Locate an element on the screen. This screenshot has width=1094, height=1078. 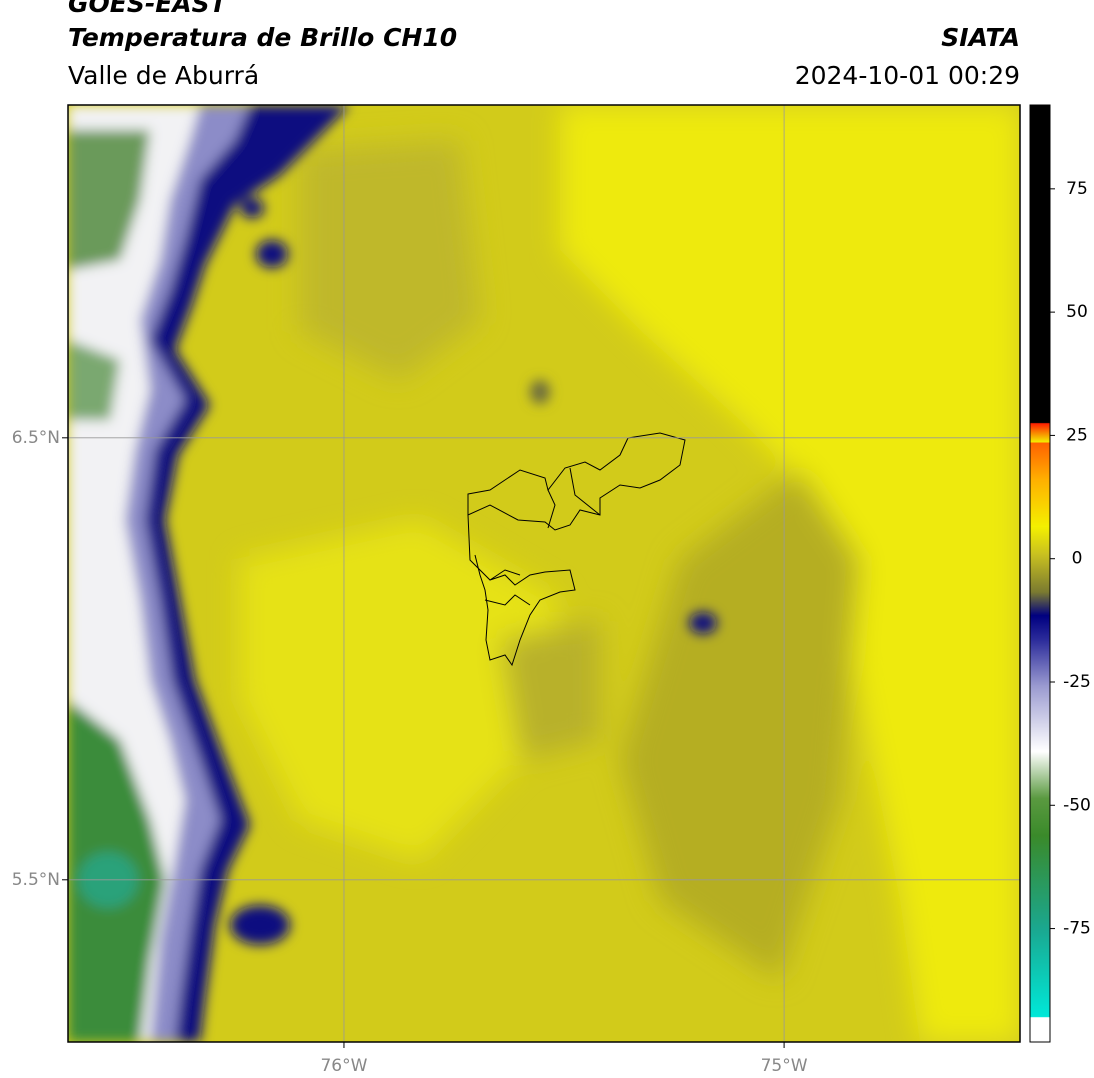
x-tick-label: 75°W is located at coordinates (784, 1066).